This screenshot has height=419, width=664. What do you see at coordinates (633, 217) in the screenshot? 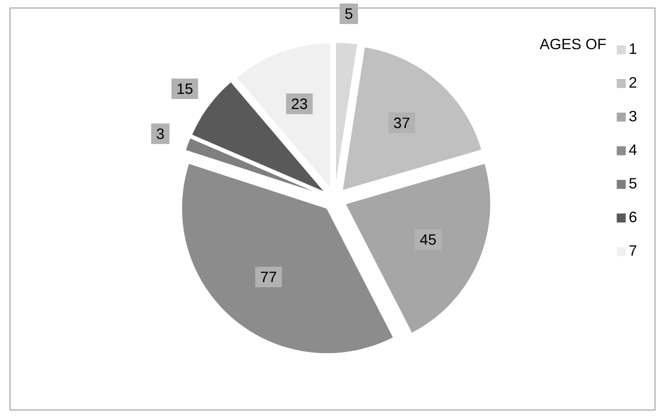
I see `legend-label: 6` at bounding box center [633, 217].